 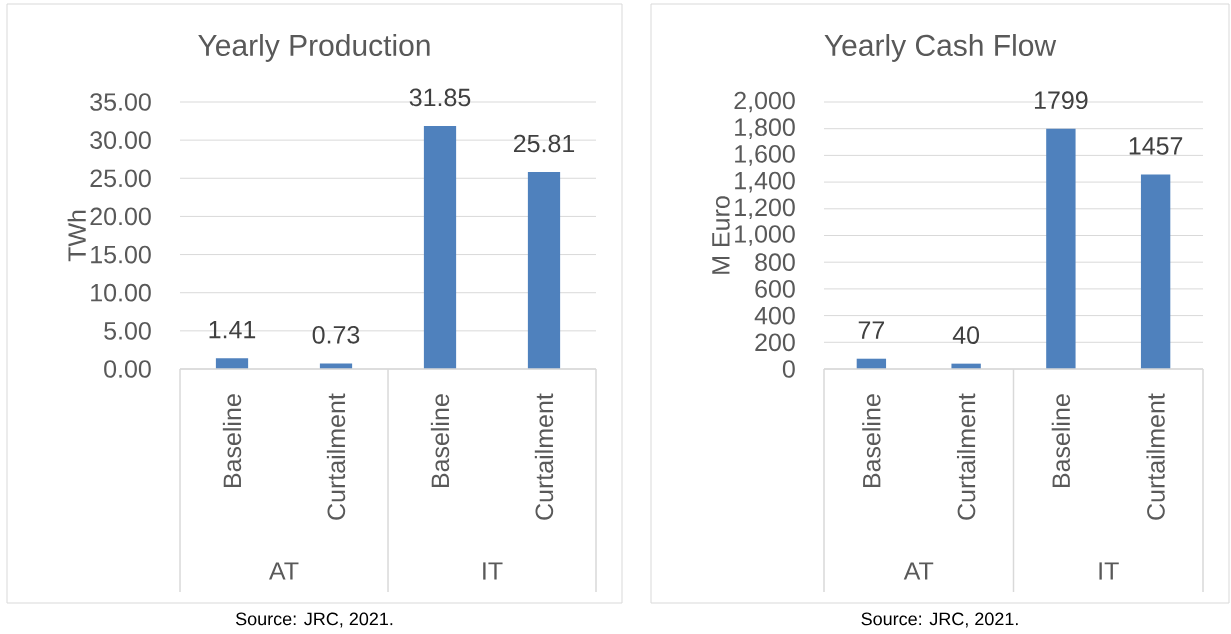 What do you see at coordinates (966, 335) in the screenshot?
I see `data-label: 40` at bounding box center [966, 335].